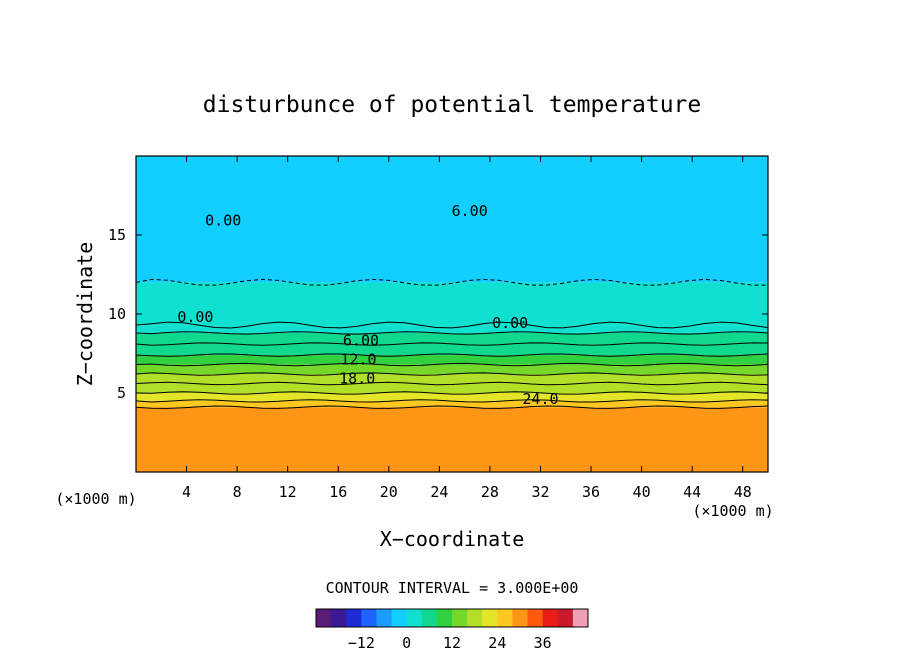 This screenshot has width=904, height=654. I want to click on y-axis-label: Z−coordinate, so click(85, 314).